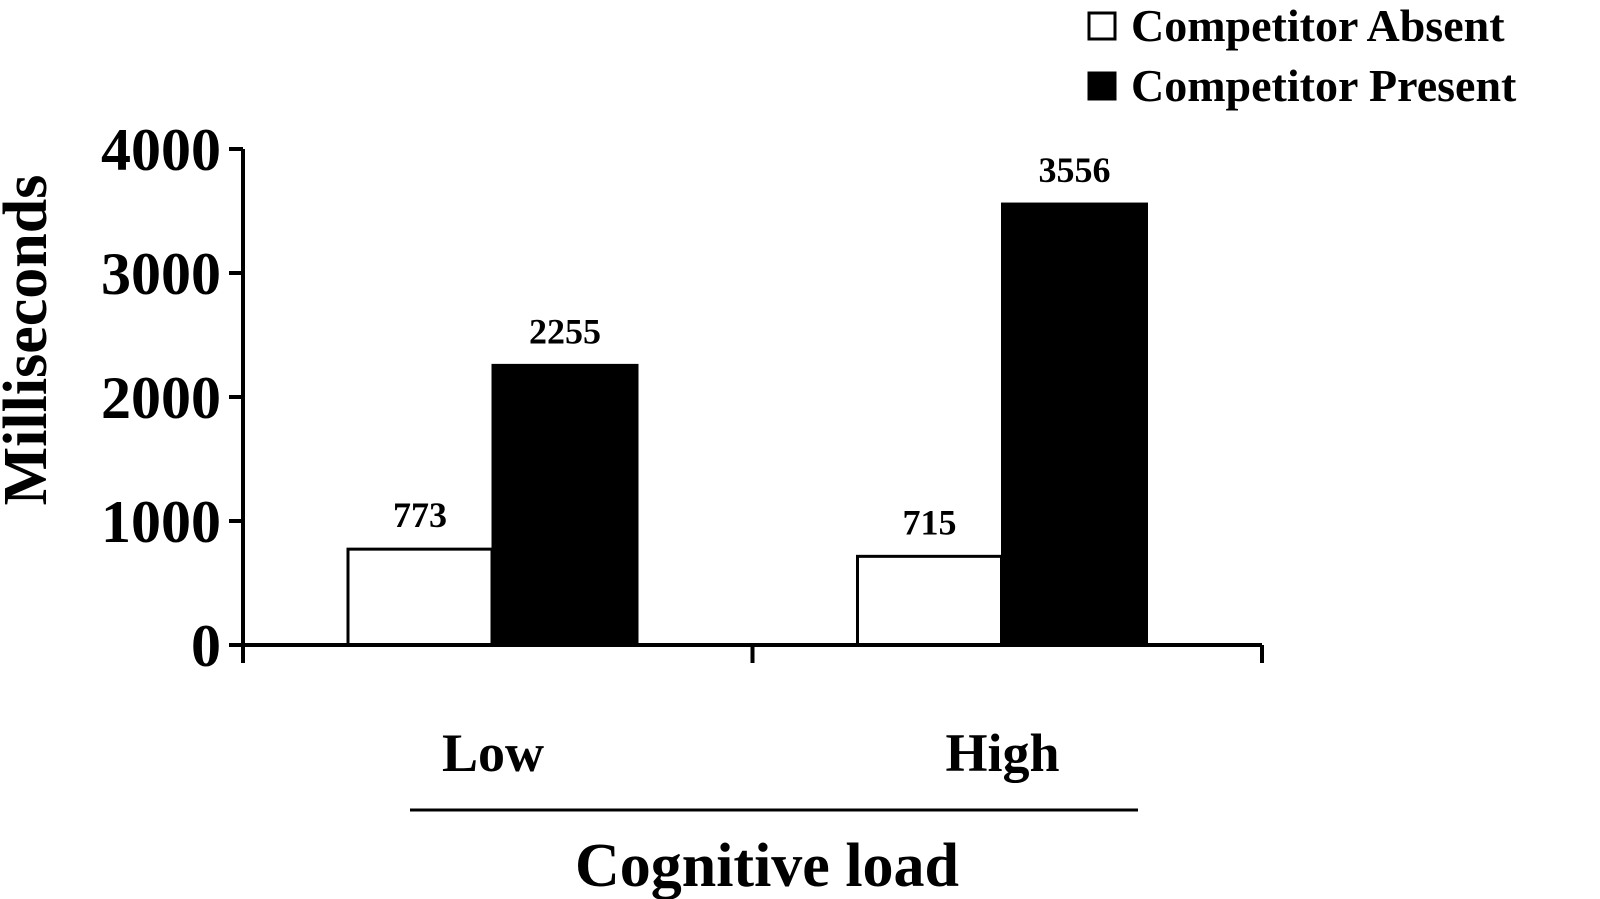 The image size is (1600, 899). Describe the element at coordinates (1075, 170) in the screenshot. I see `data-label: 3556` at that location.